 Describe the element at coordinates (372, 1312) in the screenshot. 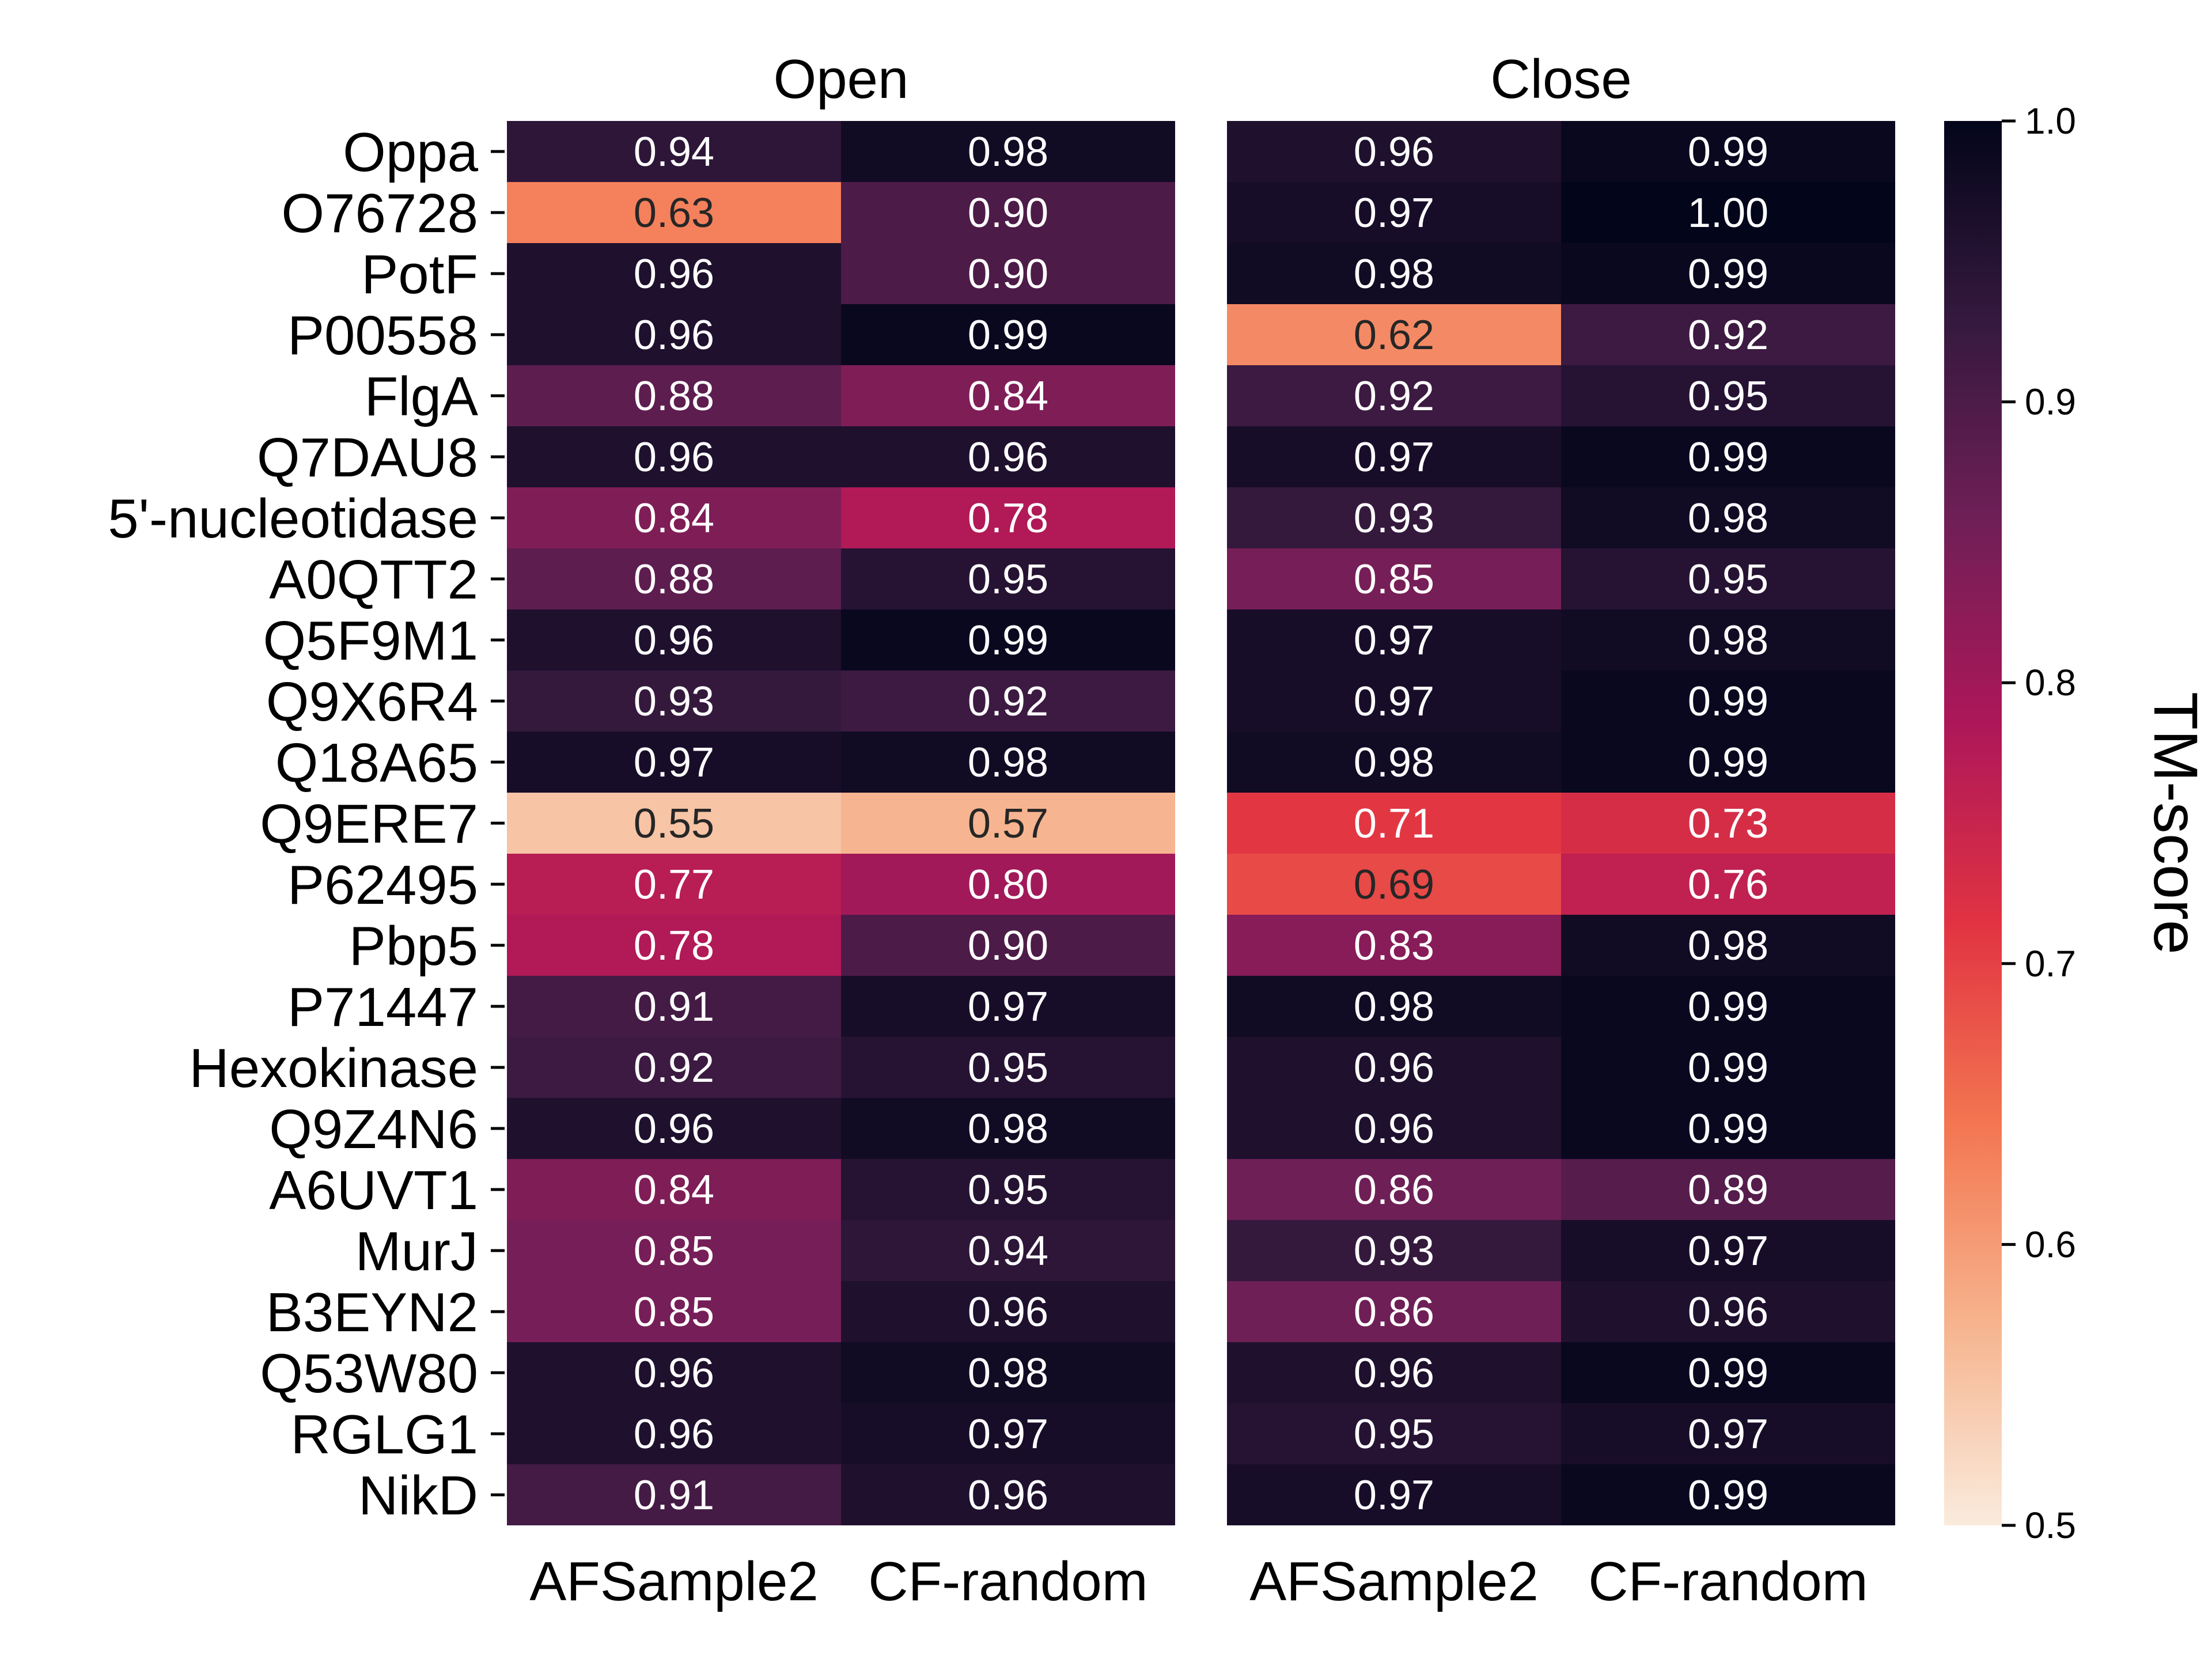

I see `row-label: B3EYN2` at that location.